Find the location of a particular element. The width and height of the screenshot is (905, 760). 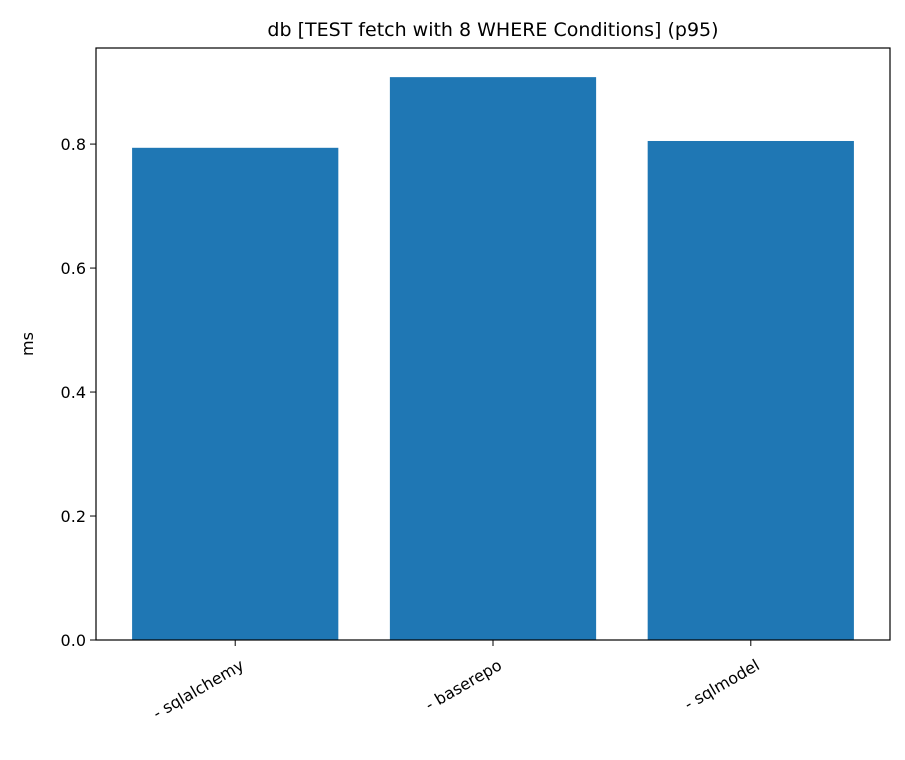

y-tick-label: 0.0 is located at coordinates (73, 640).